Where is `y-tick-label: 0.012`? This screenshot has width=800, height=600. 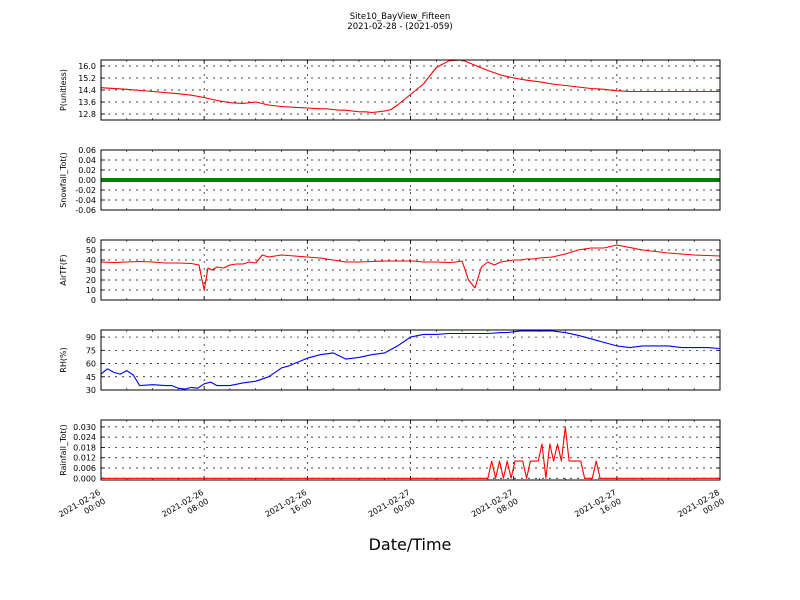 y-tick-label: 0.012 is located at coordinates (84, 458).